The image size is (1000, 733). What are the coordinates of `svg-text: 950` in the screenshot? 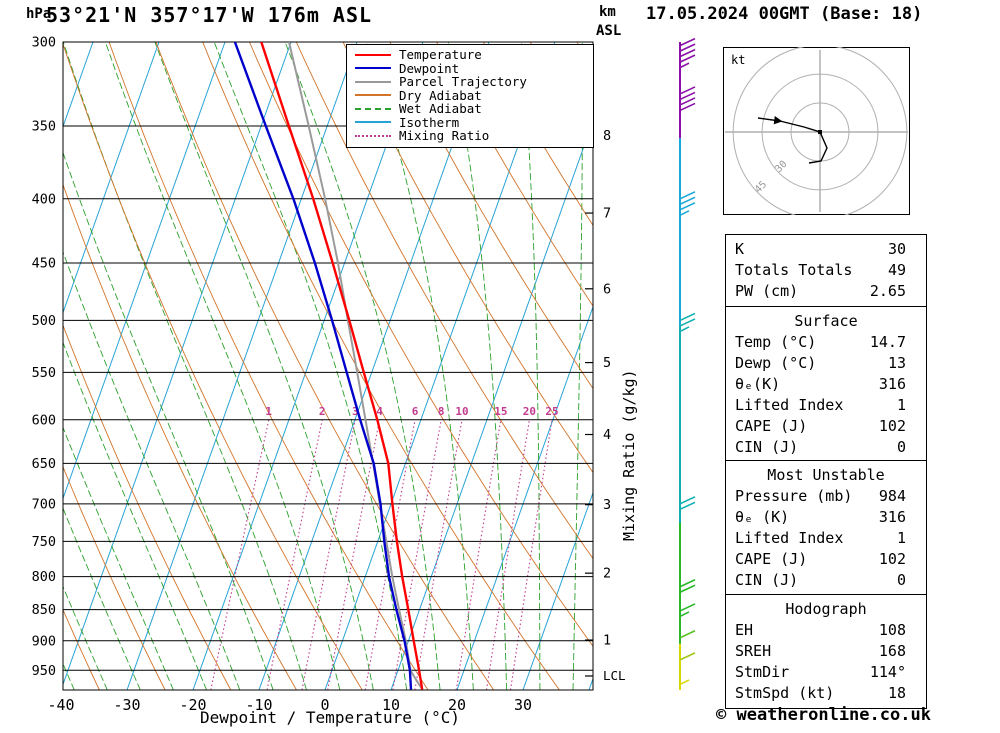 It's located at (44, 671).